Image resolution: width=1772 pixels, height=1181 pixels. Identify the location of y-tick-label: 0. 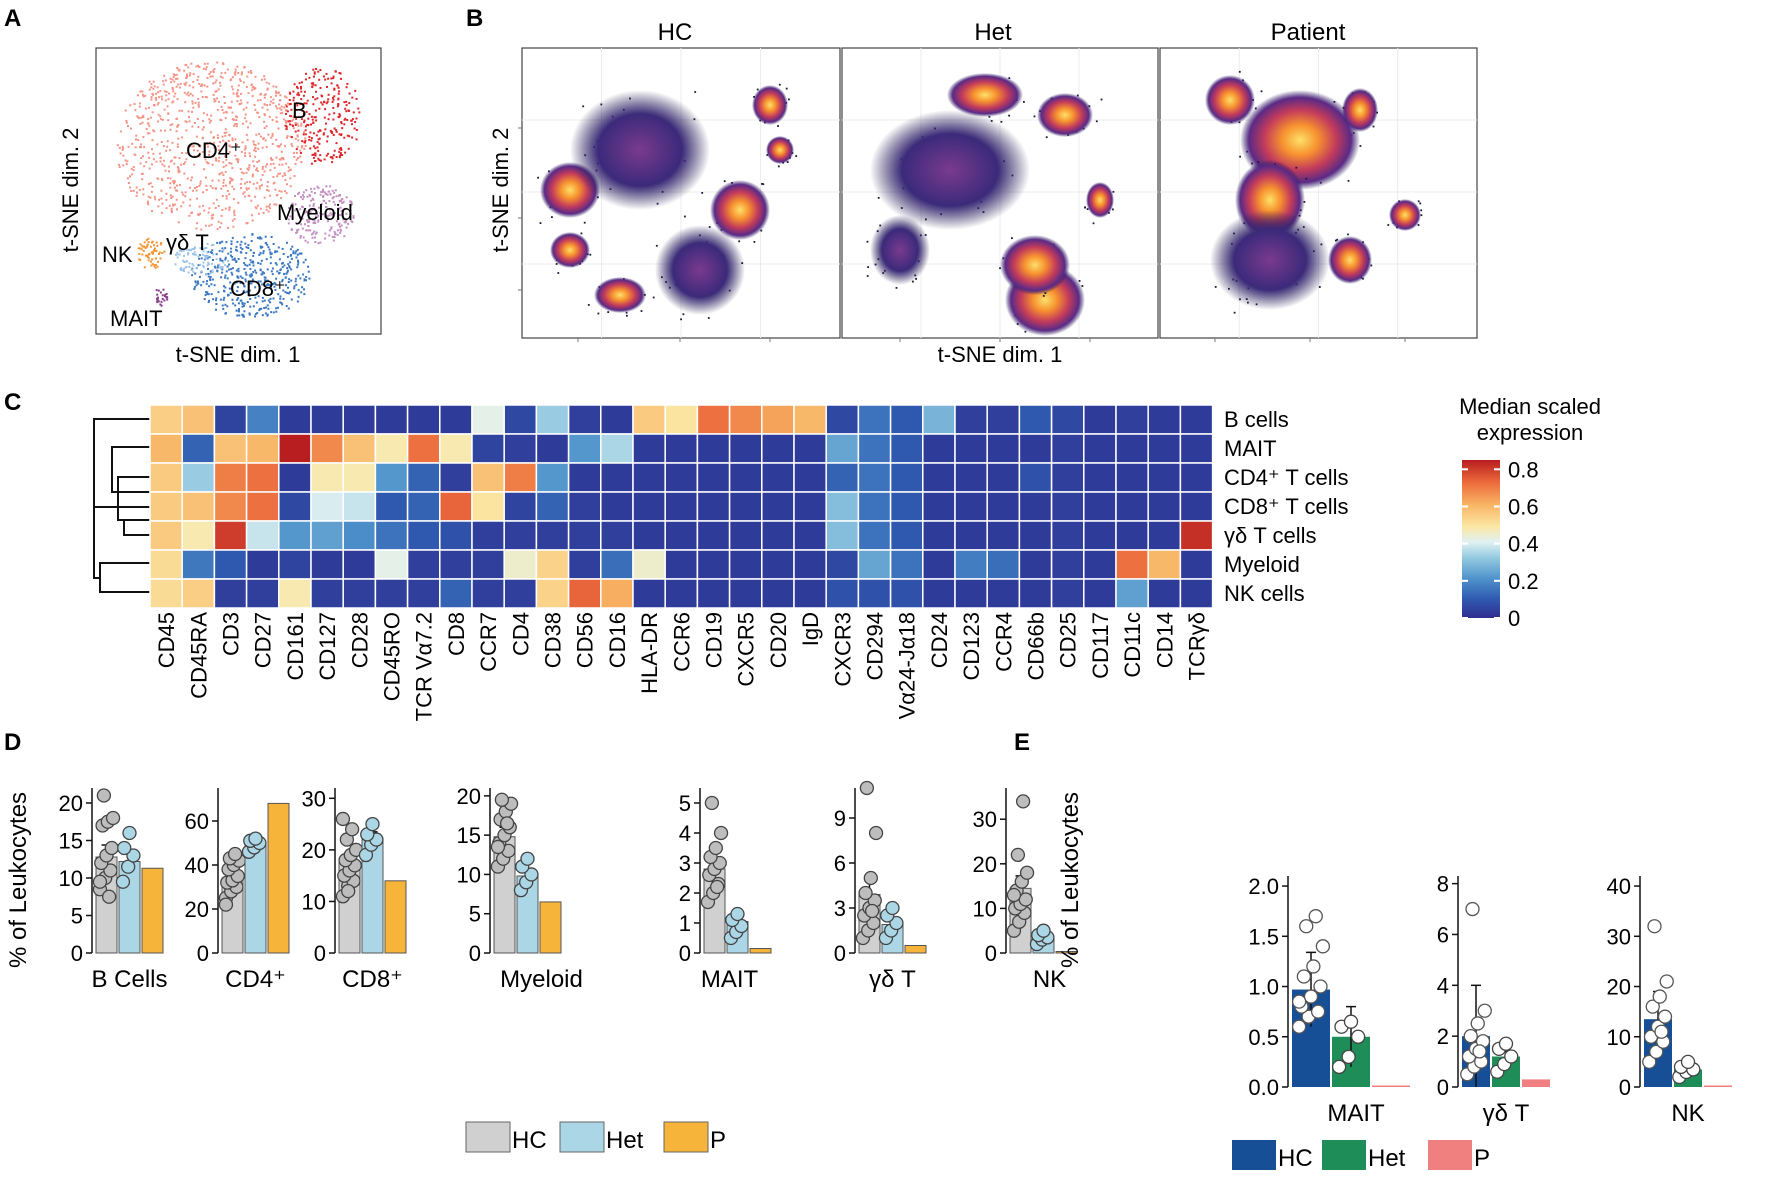
(203, 953).